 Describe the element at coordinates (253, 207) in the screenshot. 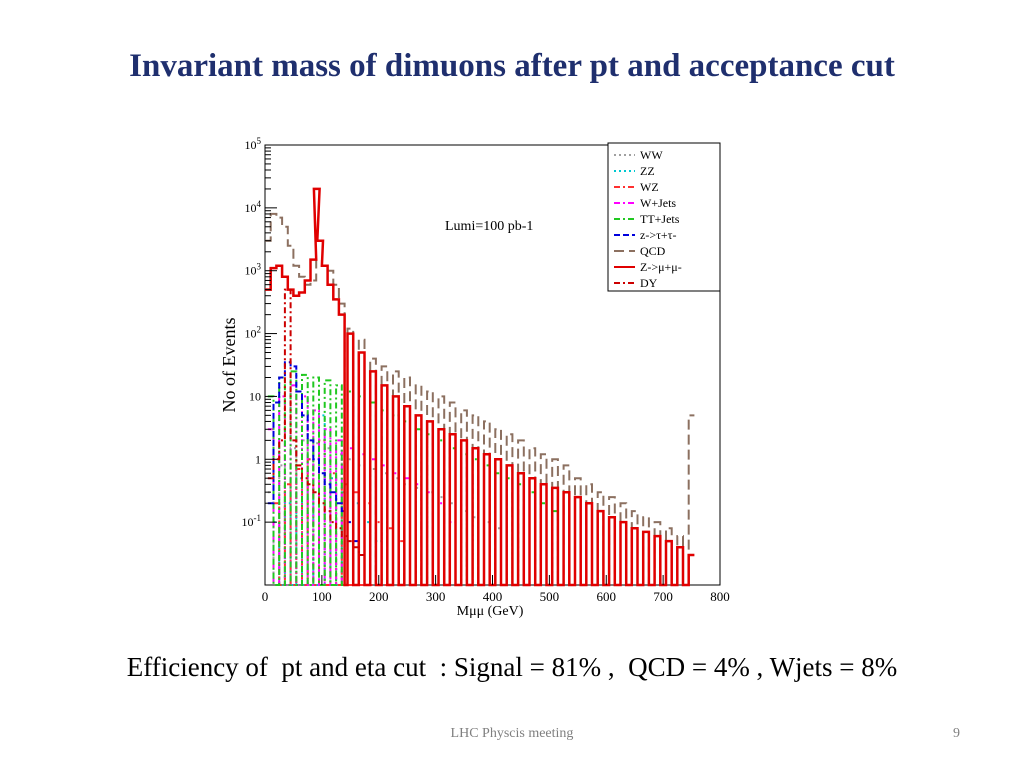

I see `y-tick-label: 10⁴` at that location.